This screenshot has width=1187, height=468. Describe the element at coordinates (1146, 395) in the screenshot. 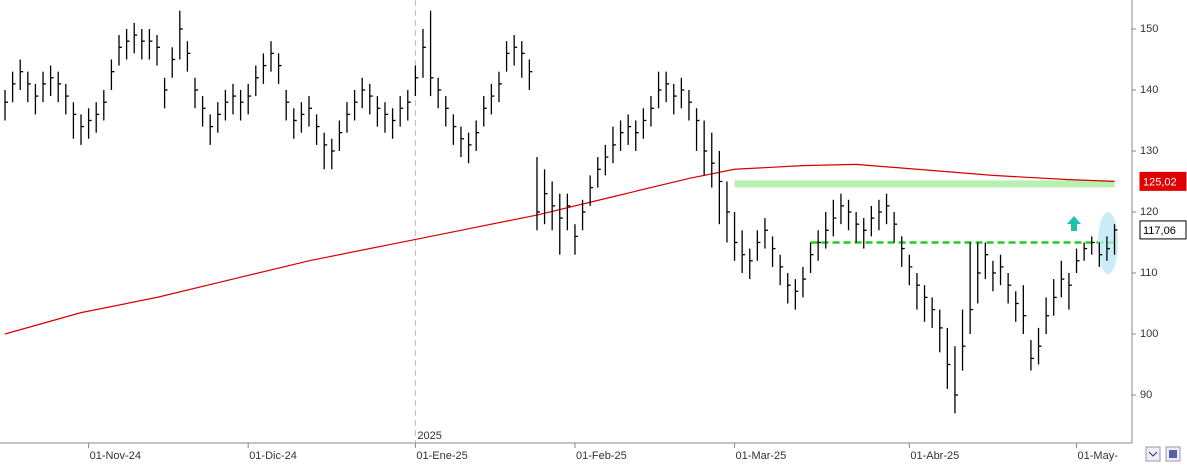

I see `y-tick-label: 90` at that location.